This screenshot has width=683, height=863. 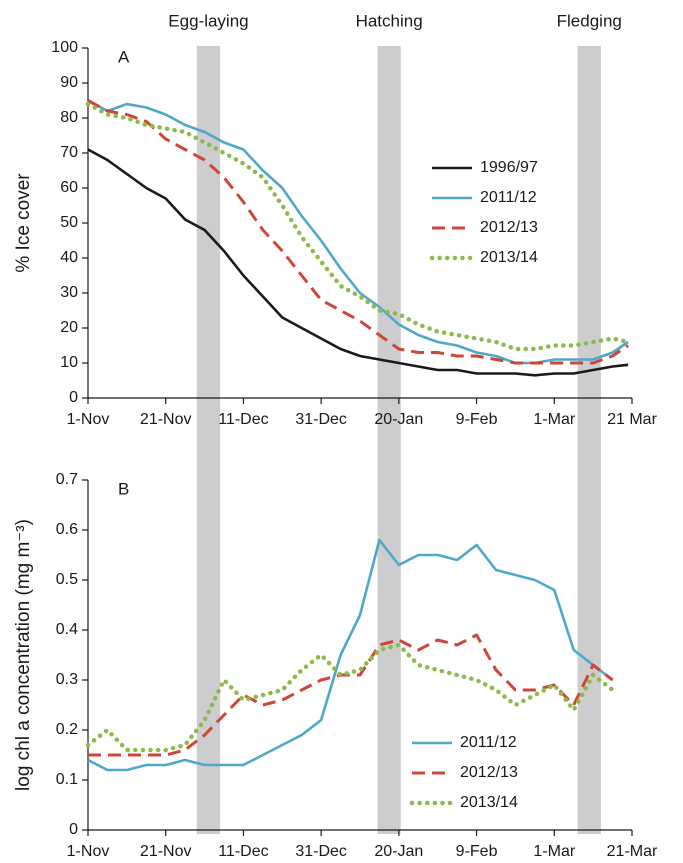 What do you see at coordinates (69, 152) in the screenshot?
I see `y-tick-label: 70` at bounding box center [69, 152].